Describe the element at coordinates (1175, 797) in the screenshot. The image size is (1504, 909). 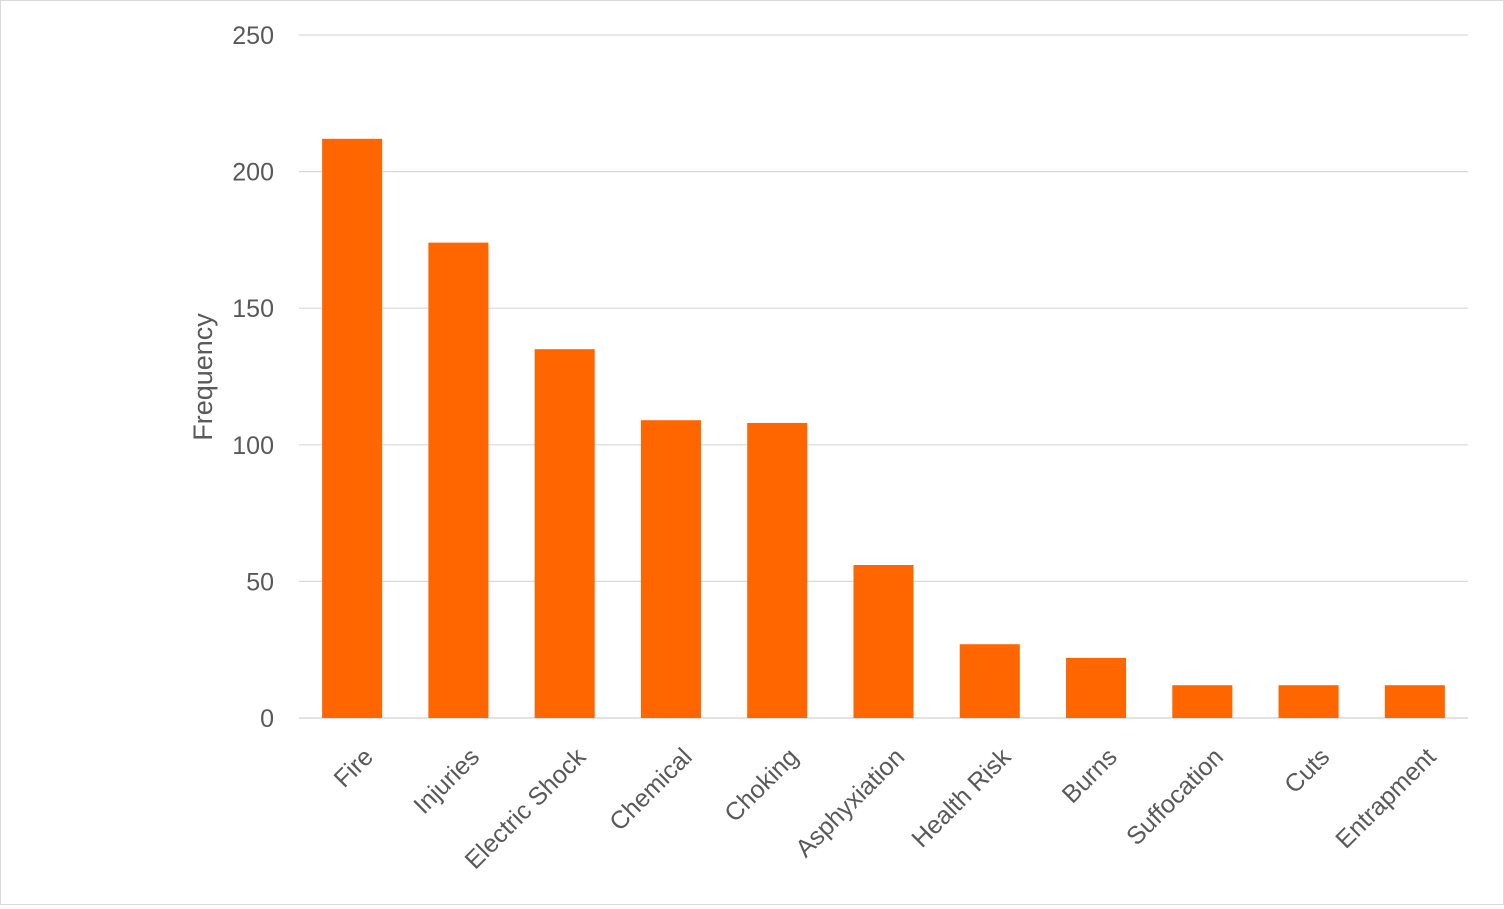
I see `x-tick-label: Suffocation` at that location.